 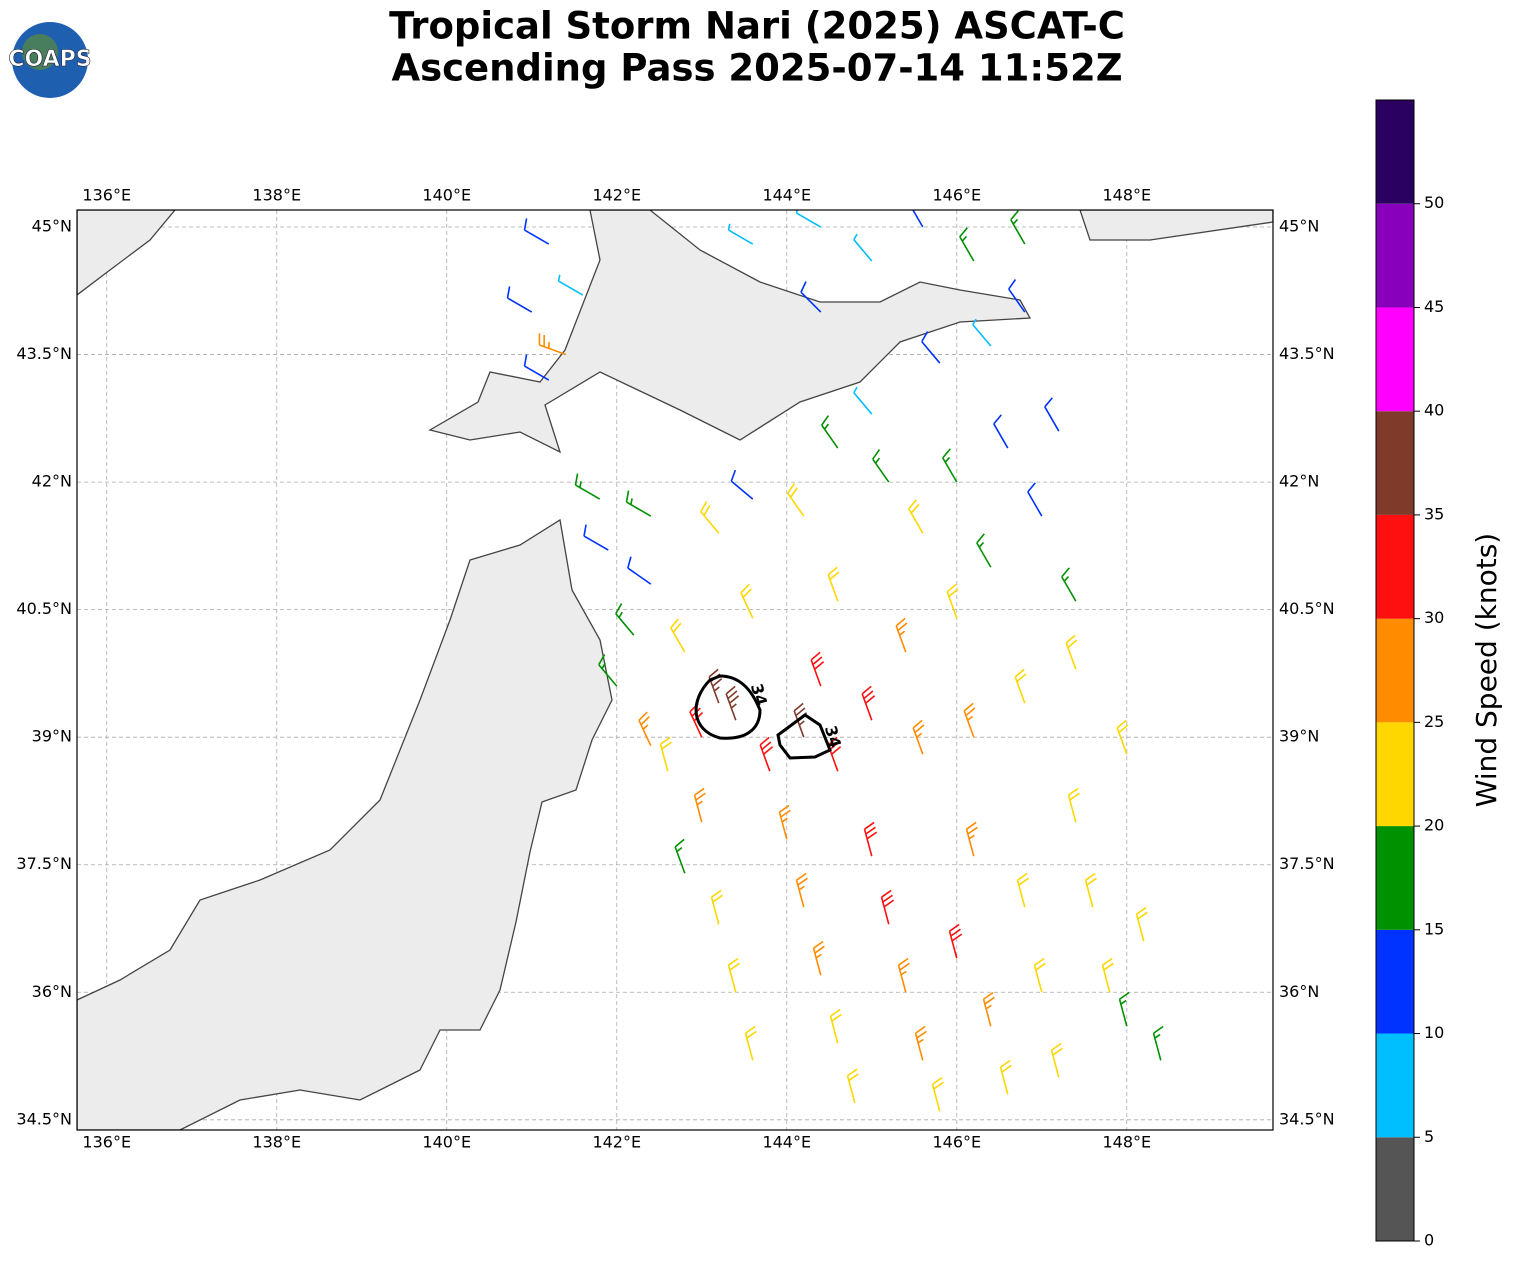 I want to click on y-tick-label: 42°N, so click(x=1299, y=481).